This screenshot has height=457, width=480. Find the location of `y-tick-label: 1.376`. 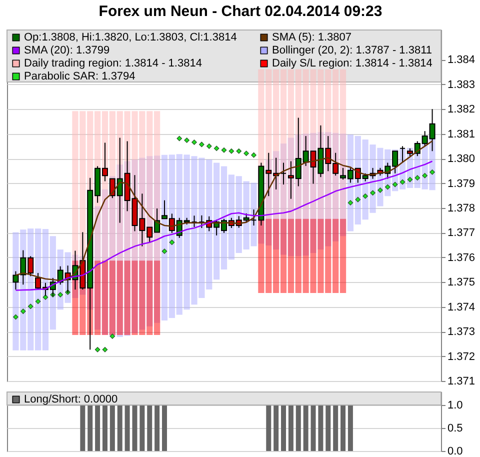

y-tick-label: 1.376 is located at coordinates (462, 258).